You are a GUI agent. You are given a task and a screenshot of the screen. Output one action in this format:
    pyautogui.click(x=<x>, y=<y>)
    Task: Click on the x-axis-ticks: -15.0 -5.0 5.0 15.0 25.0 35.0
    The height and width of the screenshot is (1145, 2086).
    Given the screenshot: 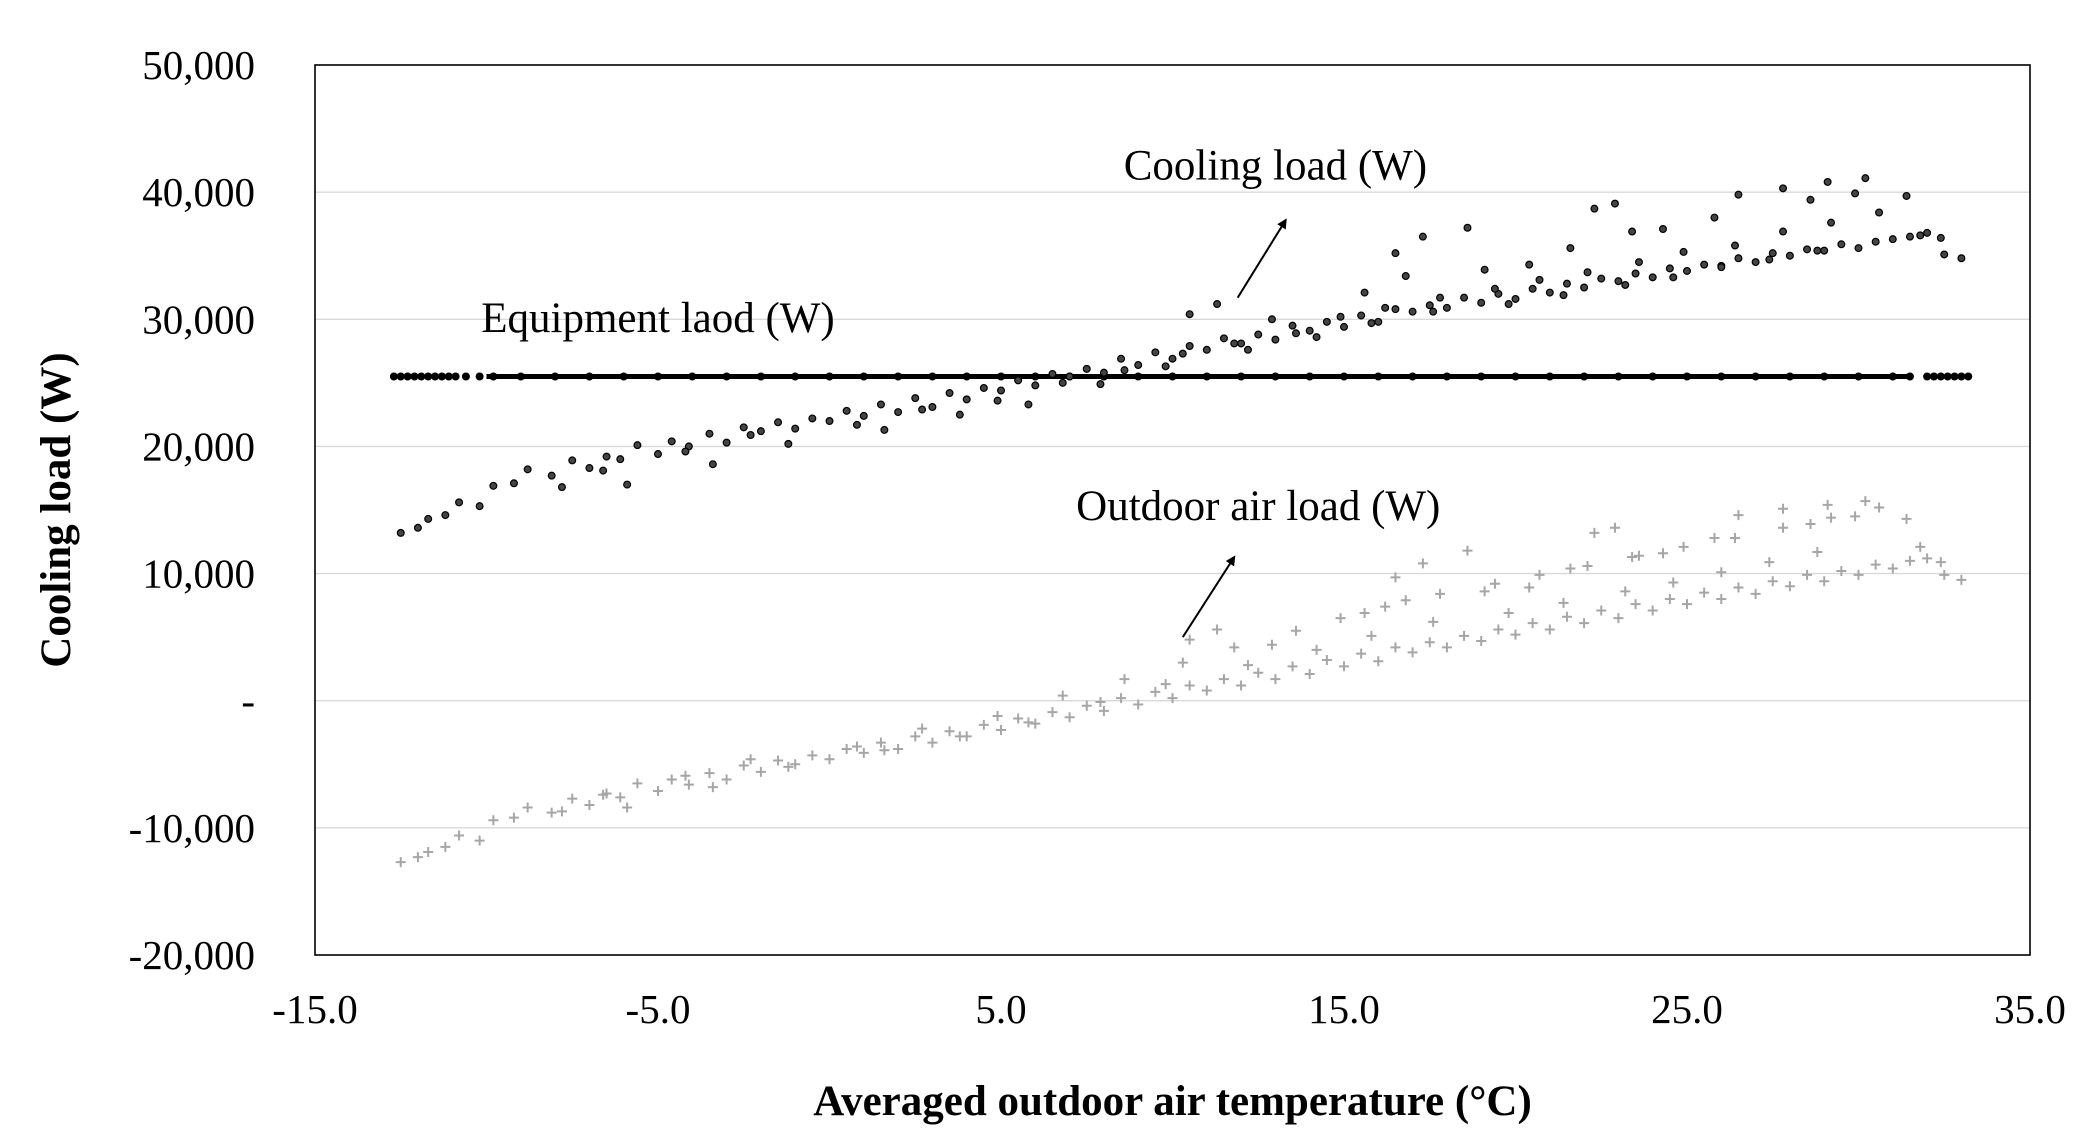 What is the action you would take?
    pyautogui.click(x=1169, y=1009)
    